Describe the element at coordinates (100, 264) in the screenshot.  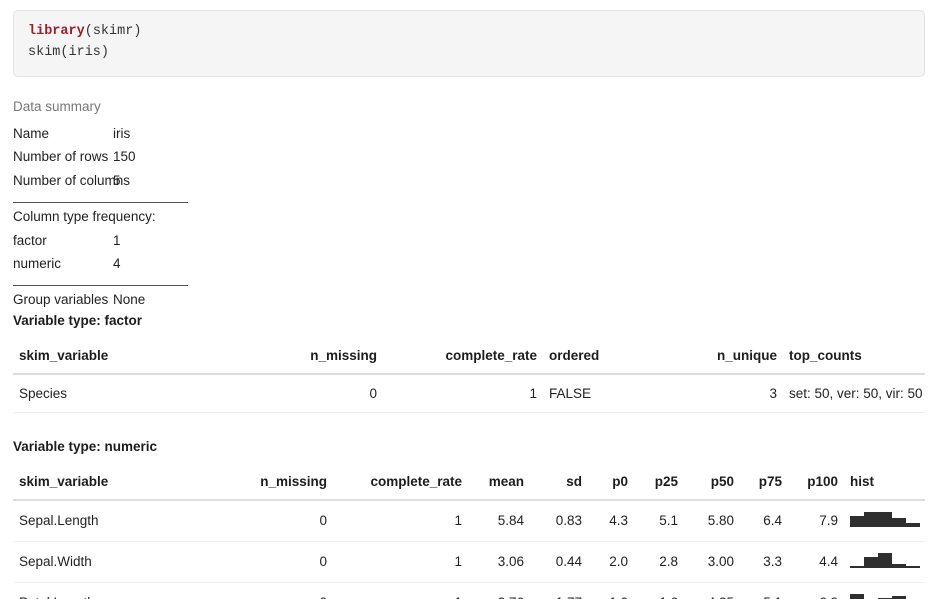
I see `table-row: numeric 4` at that location.